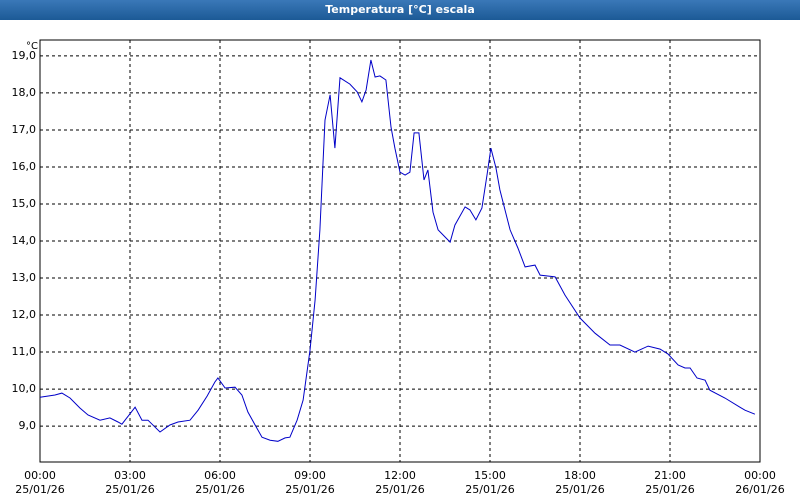 The image size is (800, 504). Describe the element at coordinates (400, 475) in the screenshot. I see `x-tick-label: 12:00` at that location.